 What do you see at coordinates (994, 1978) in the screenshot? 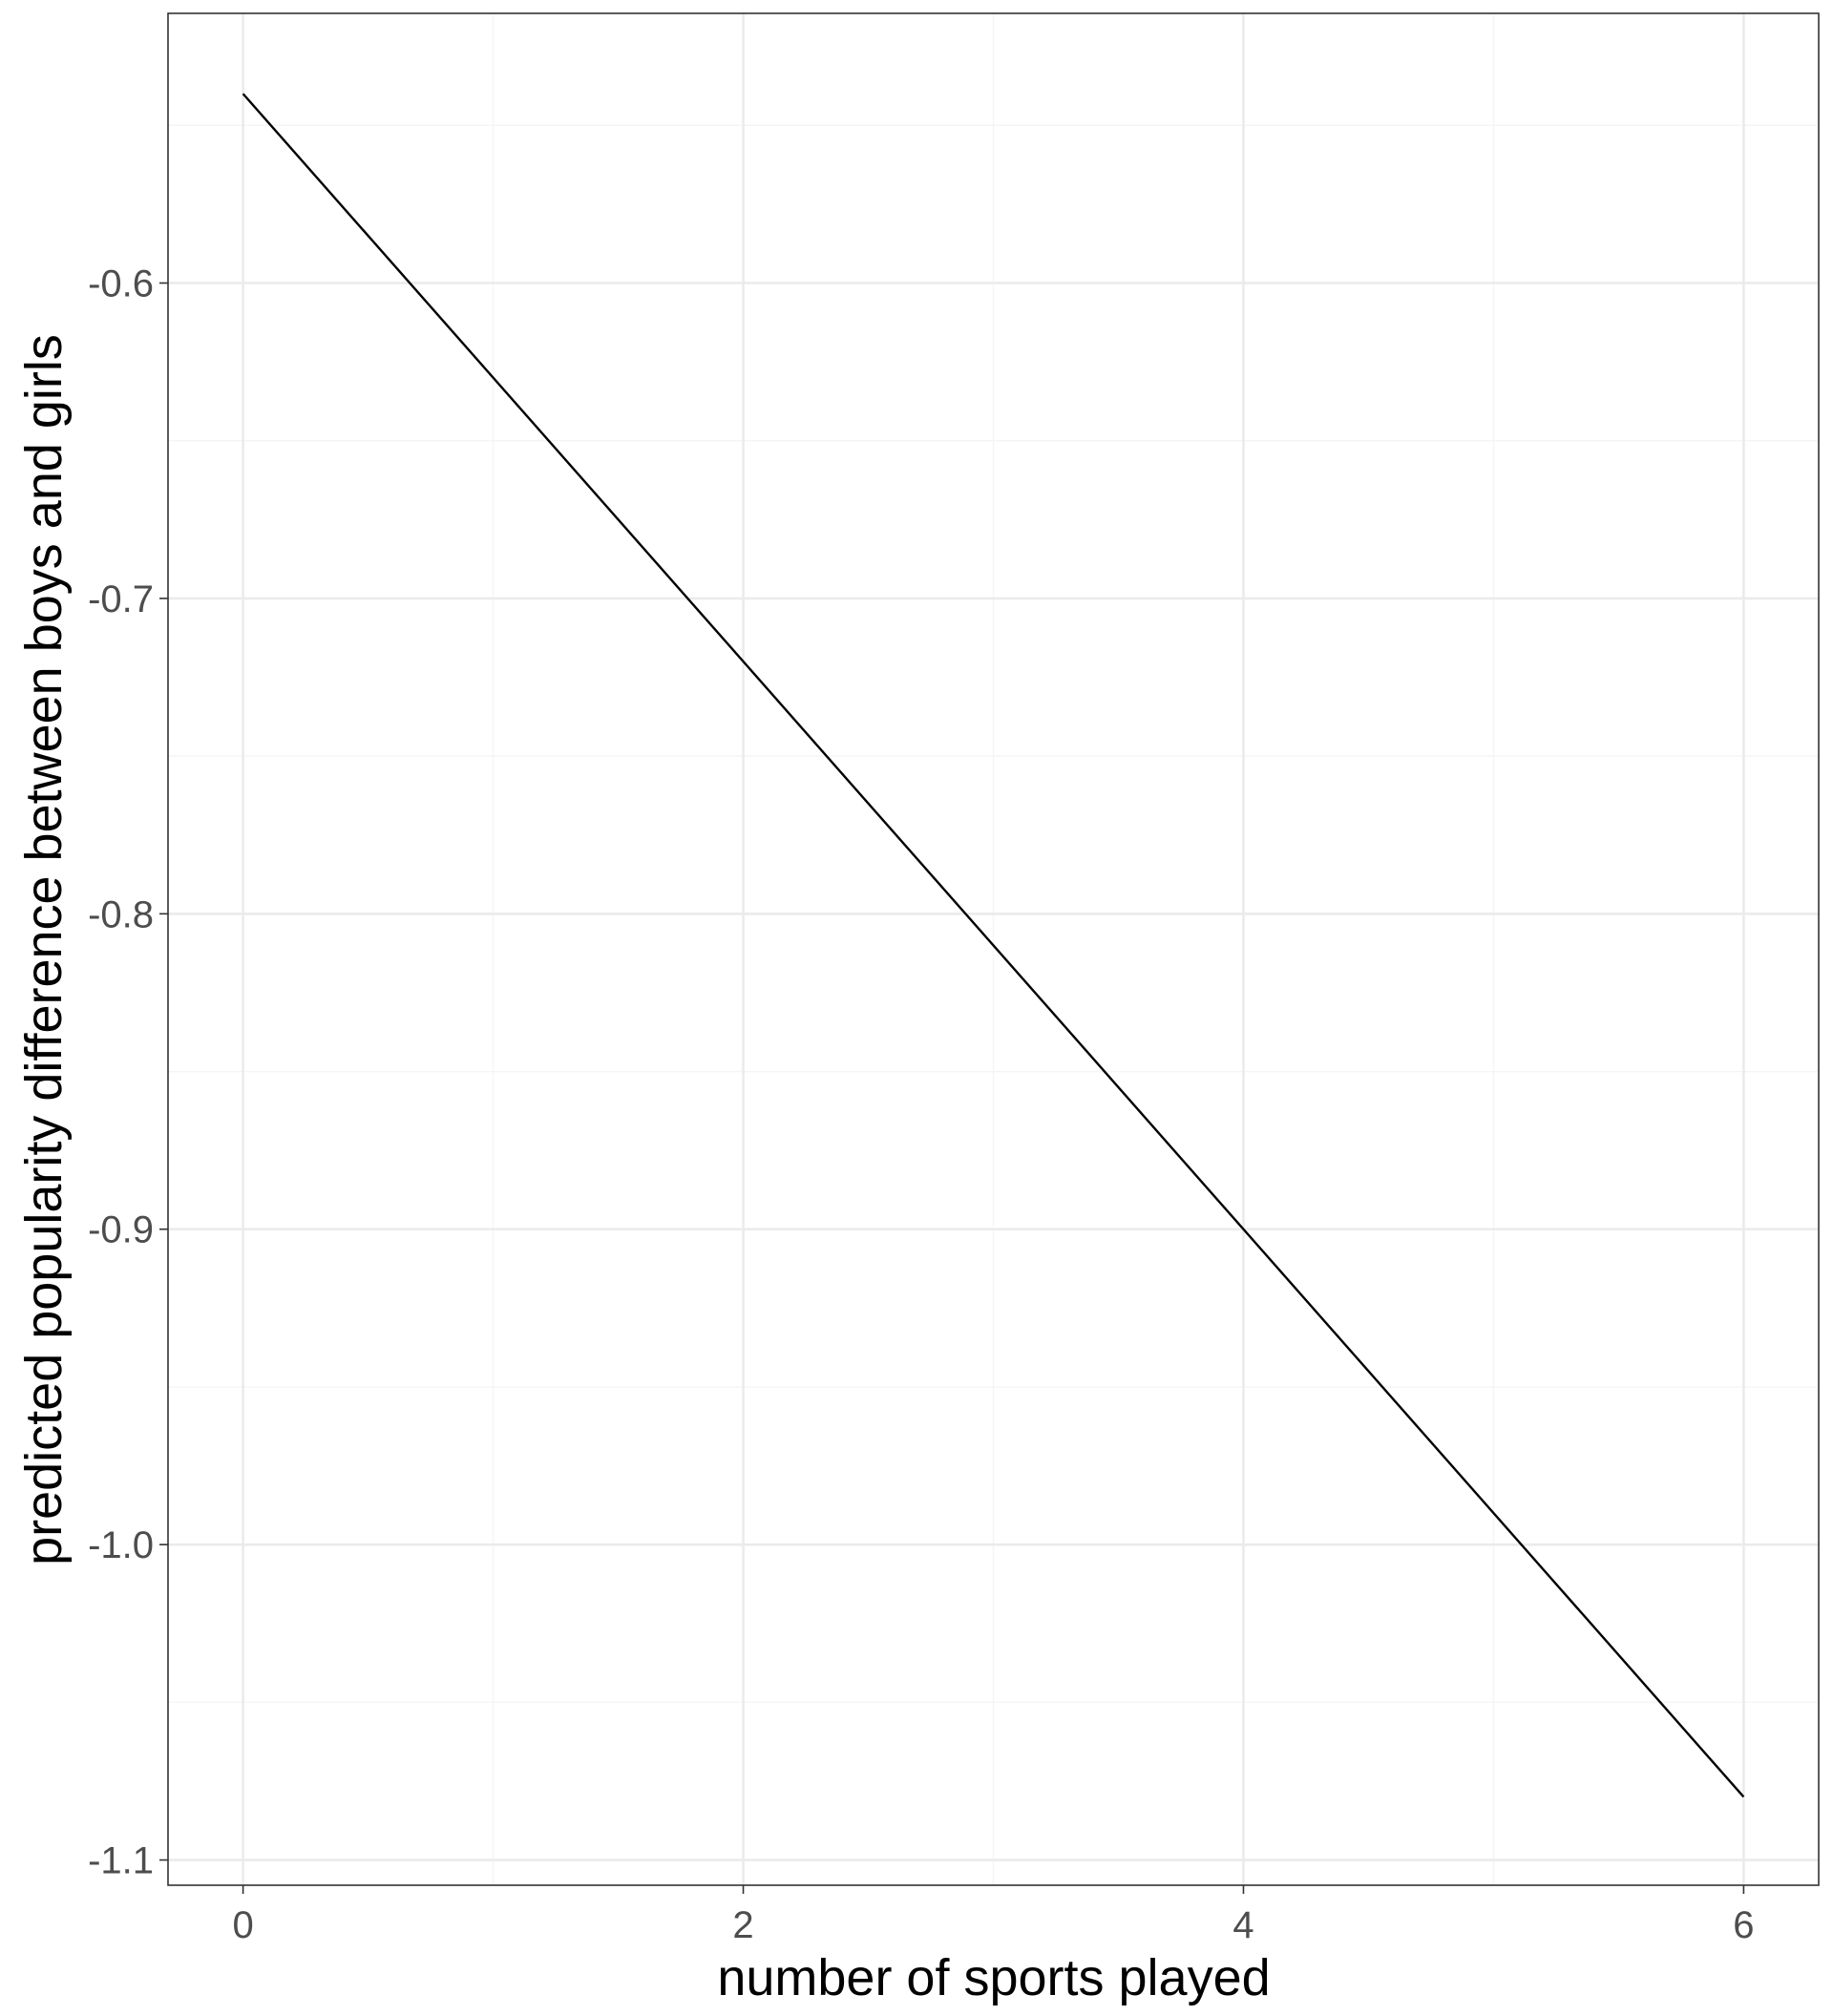
I see `x-axis-title: number of sports played` at bounding box center [994, 1978].